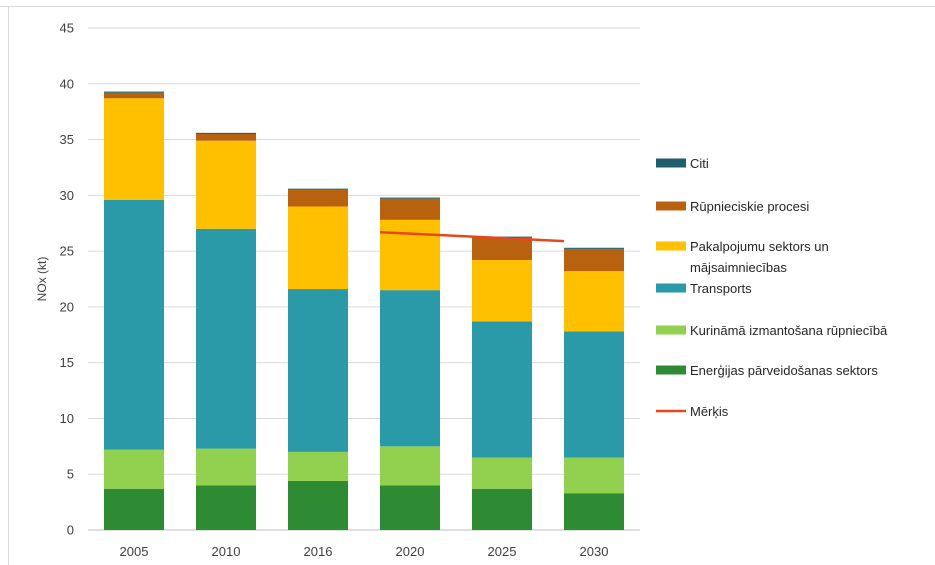 The image size is (935, 565). Describe the element at coordinates (318, 551) in the screenshot. I see `x-tick-label: 2016` at that location.